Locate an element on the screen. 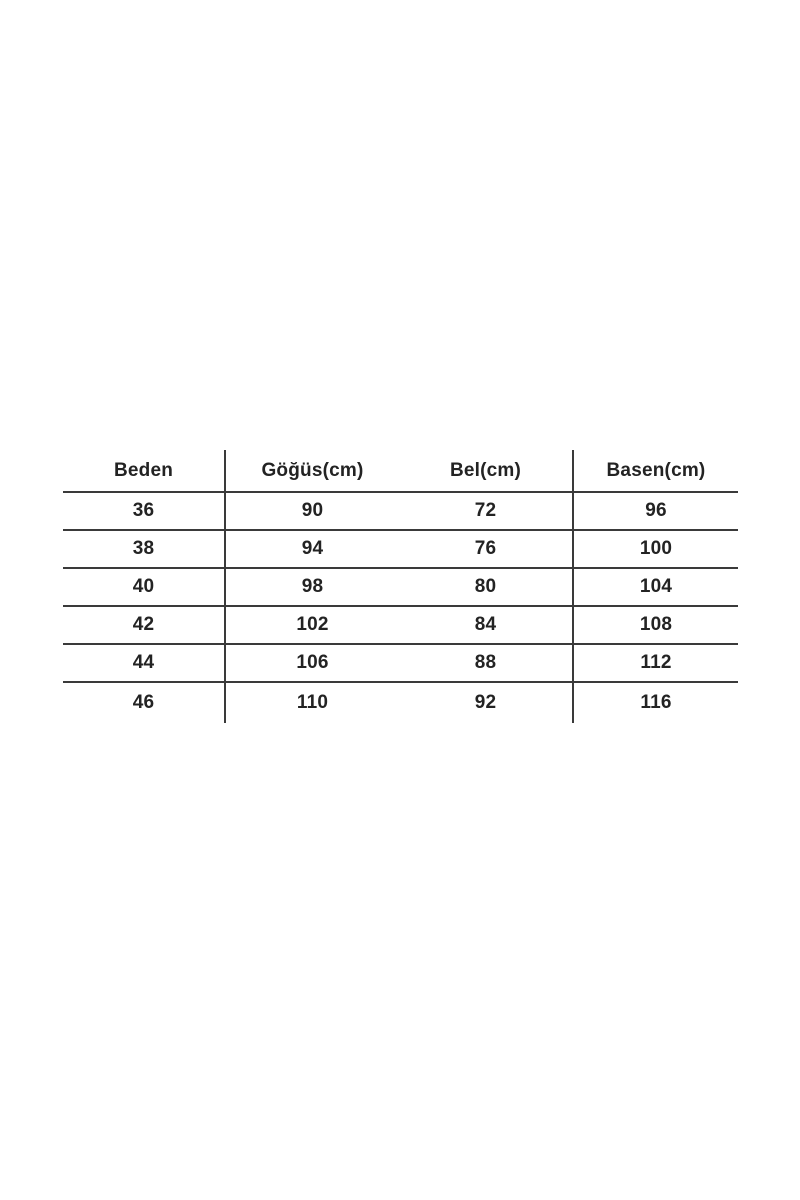  table-row: 46 110 92 116 is located at coordinates (400, 702).